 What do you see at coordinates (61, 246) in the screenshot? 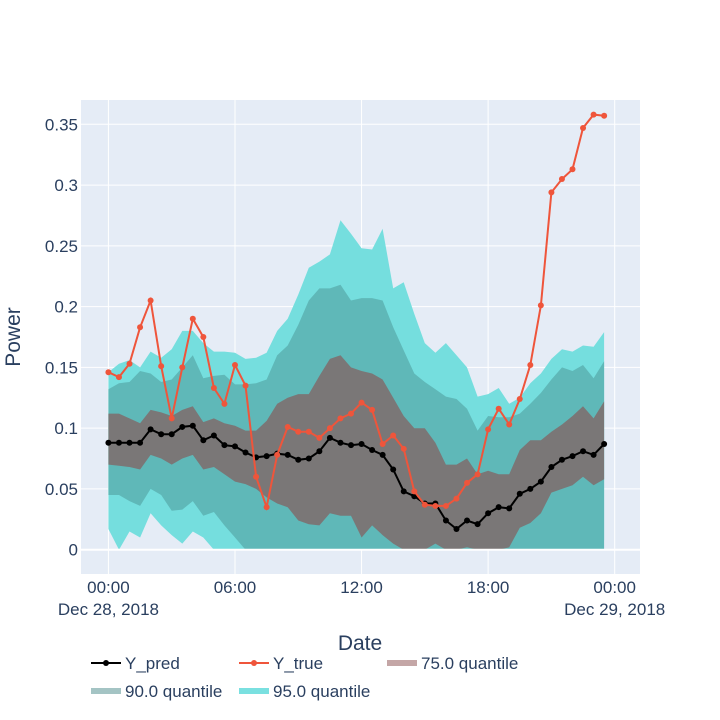
I see `y-tick-label: 0.25` at bounding box center [61, 246].